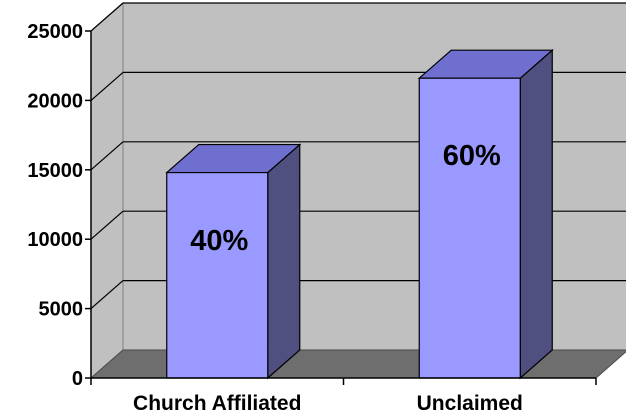 The image size is (626, 417). Describe the element at coordinates (61, 310) in the screenshot. I see `y-tick-label: 5000` at that location.